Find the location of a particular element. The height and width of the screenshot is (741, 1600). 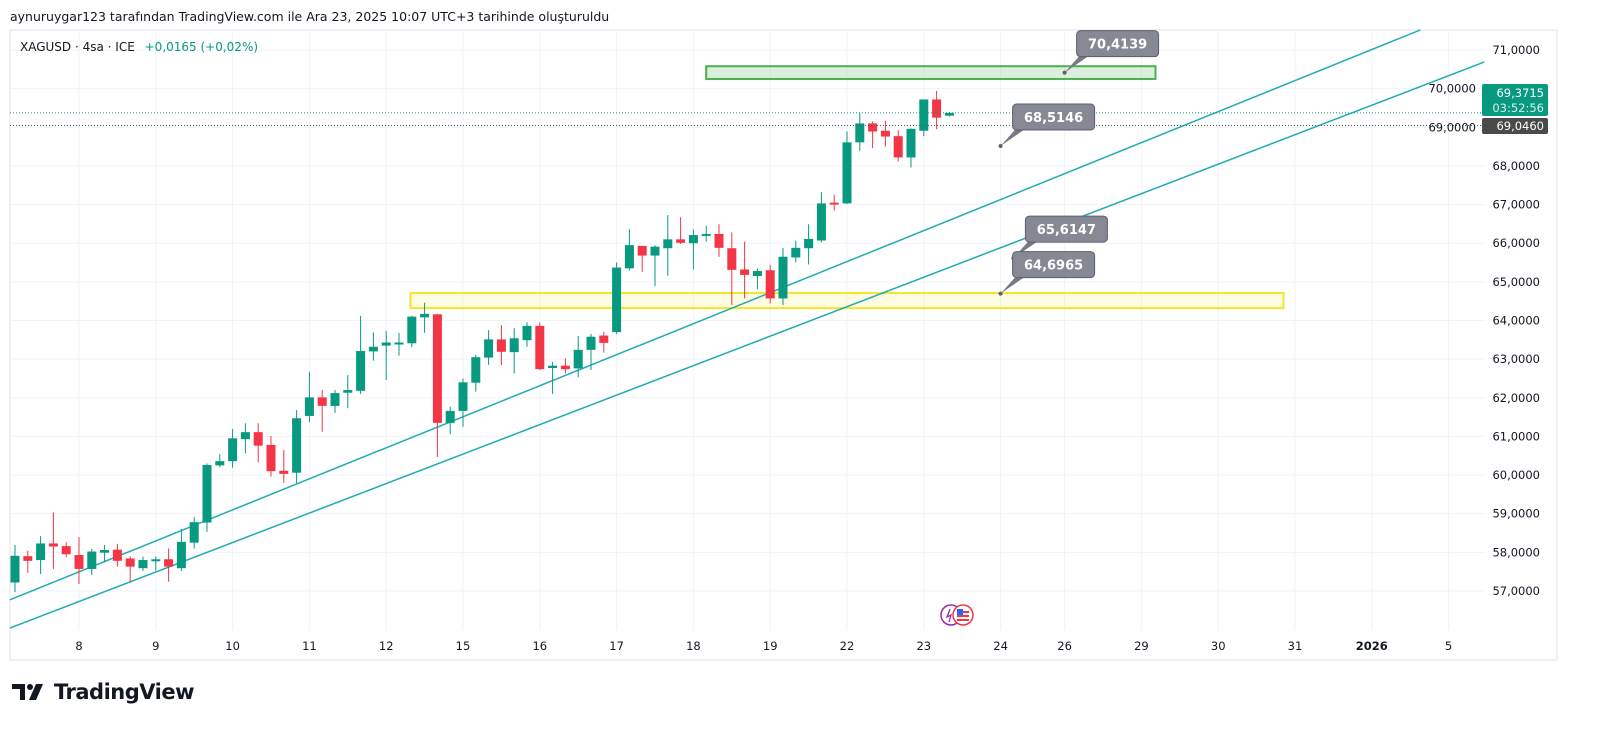

x-tick-label: 26 is located at coordinates (1064, 646).